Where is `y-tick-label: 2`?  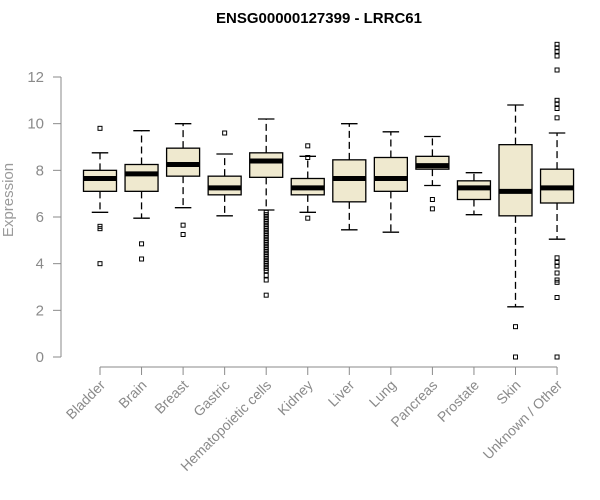
y-tick-label: 2 is located at coordinates (40, 310).